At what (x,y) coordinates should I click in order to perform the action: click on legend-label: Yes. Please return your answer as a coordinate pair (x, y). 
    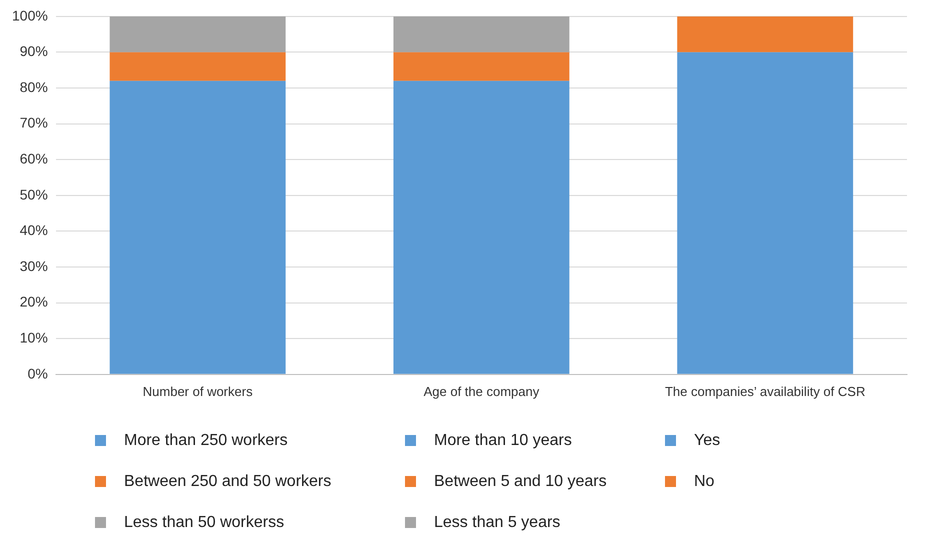
    Looking at the image, I should click on (707, 441).